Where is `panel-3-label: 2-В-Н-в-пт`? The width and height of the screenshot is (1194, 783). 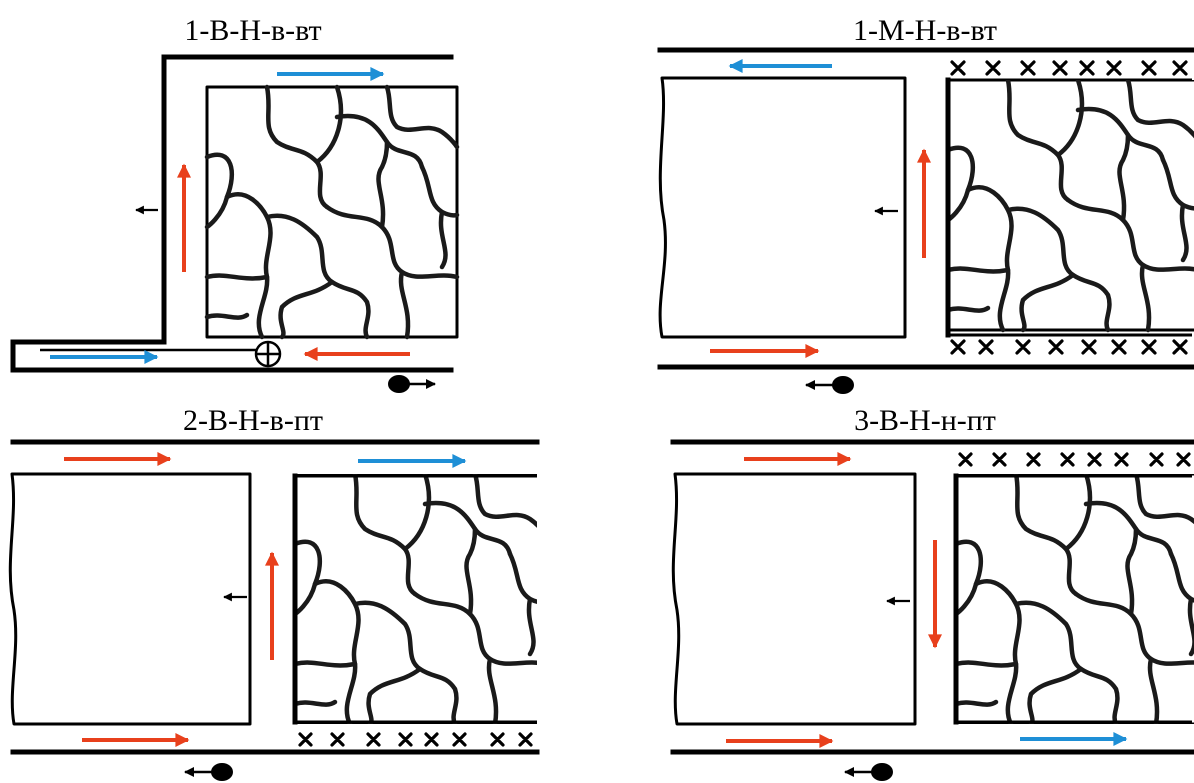
panel-3-label: 2-В-Н-в-пт is located at coordinates (253, 420).